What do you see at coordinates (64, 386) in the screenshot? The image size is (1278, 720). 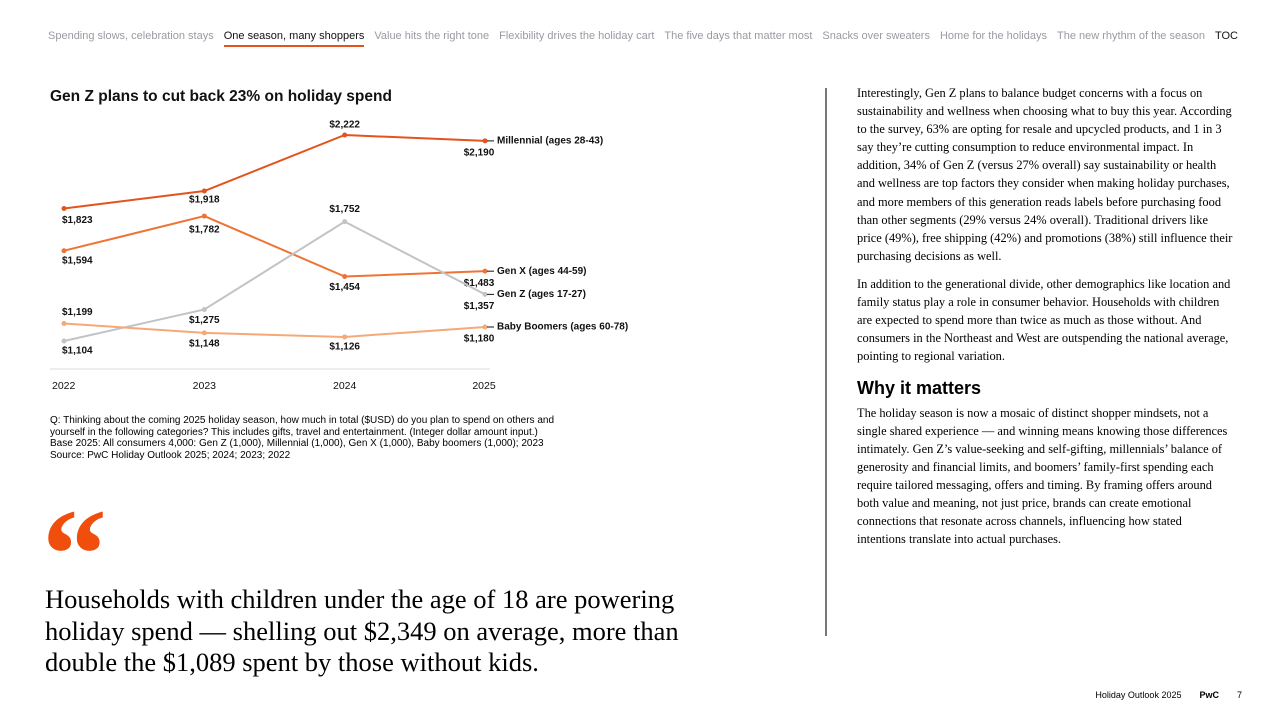 I see `x-tick-label: 2022` at bounding box center [64, 386].